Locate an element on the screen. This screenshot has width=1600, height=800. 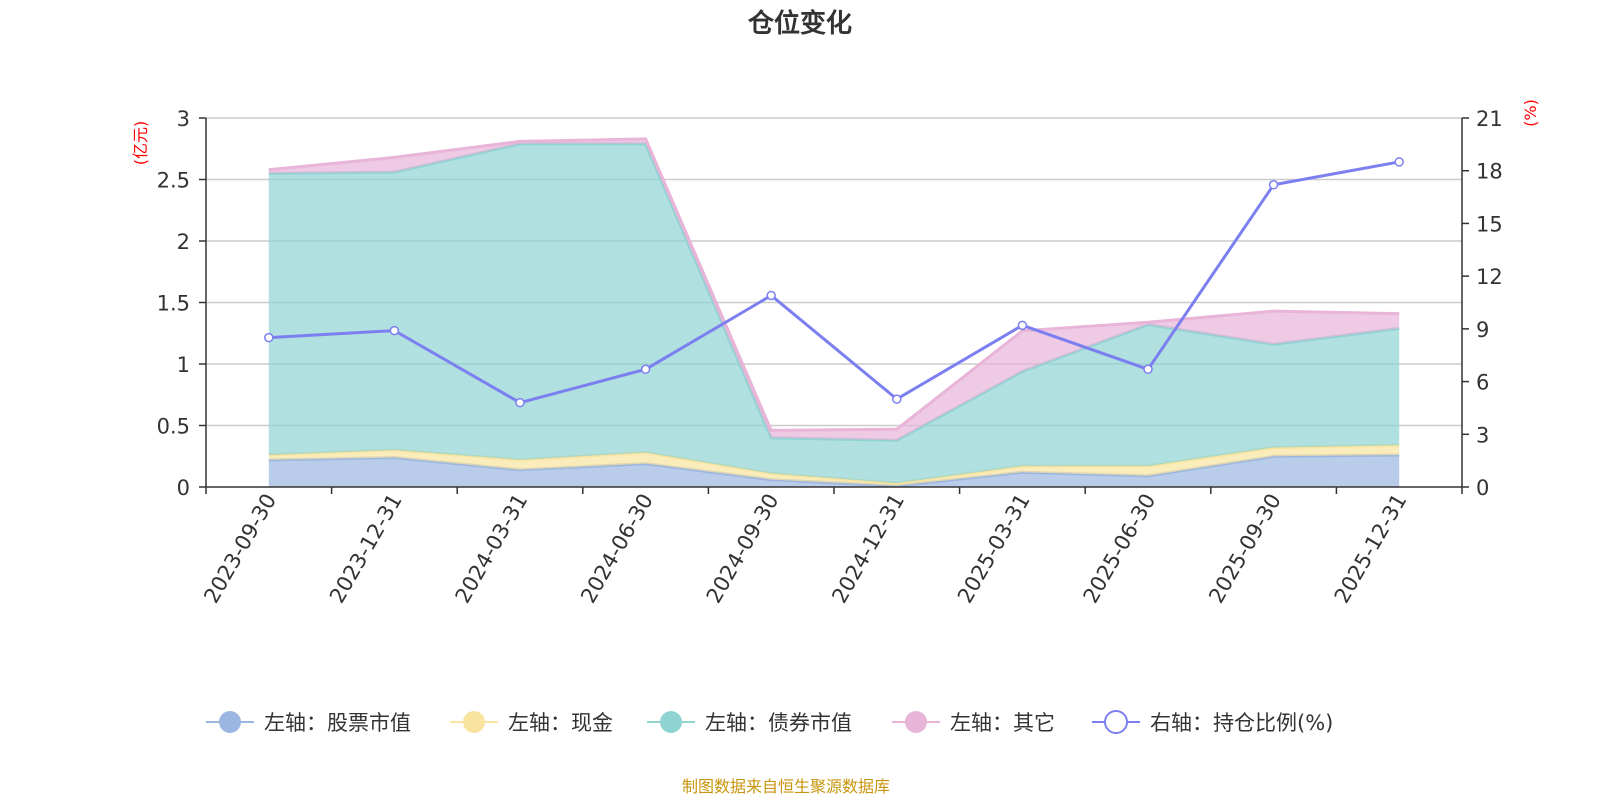
legend: 左轴：股票市值 左轴：现金 左轴：债券市值 左轴：其它 右轴：持仓比例(%) is located at coordinates (769, 722).